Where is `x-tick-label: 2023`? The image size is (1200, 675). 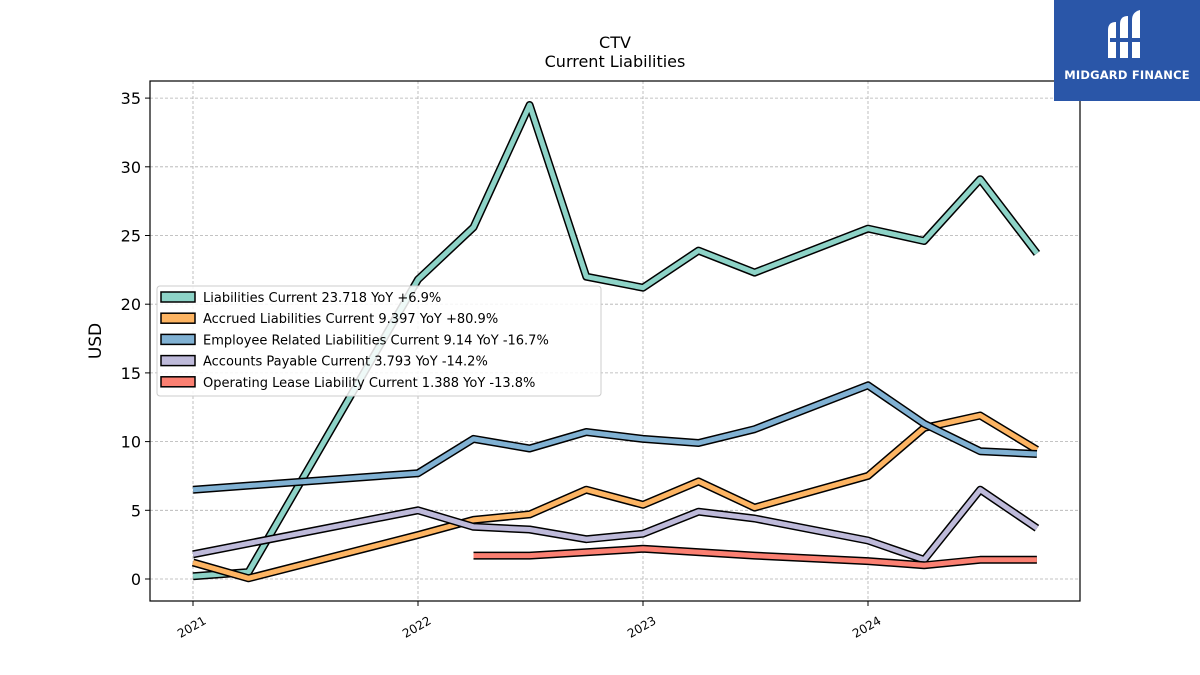 x-tick-label: 2023 is located at coordinates (641, 626).